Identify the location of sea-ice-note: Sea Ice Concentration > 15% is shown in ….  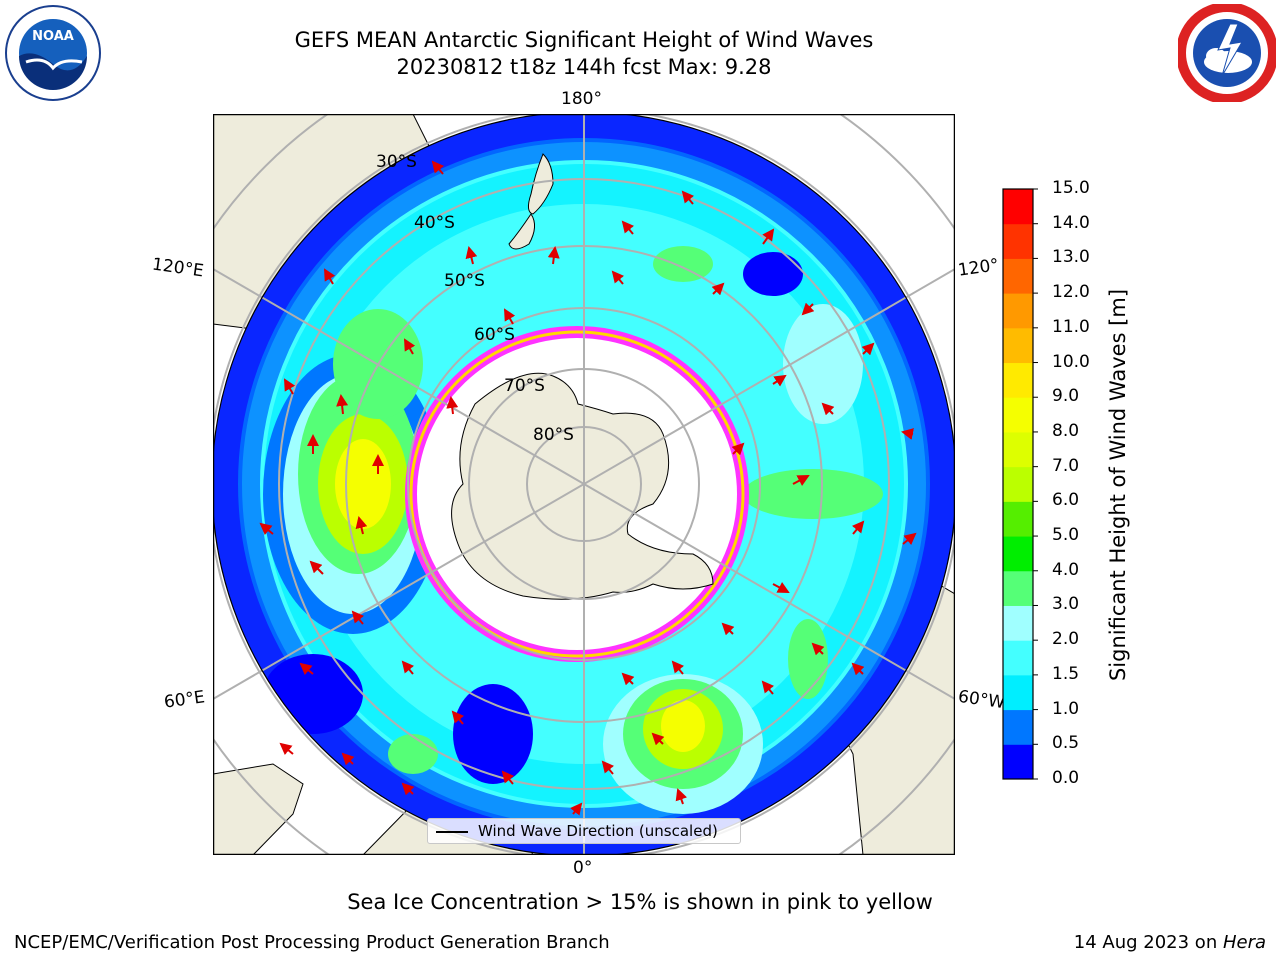
(640, 902).